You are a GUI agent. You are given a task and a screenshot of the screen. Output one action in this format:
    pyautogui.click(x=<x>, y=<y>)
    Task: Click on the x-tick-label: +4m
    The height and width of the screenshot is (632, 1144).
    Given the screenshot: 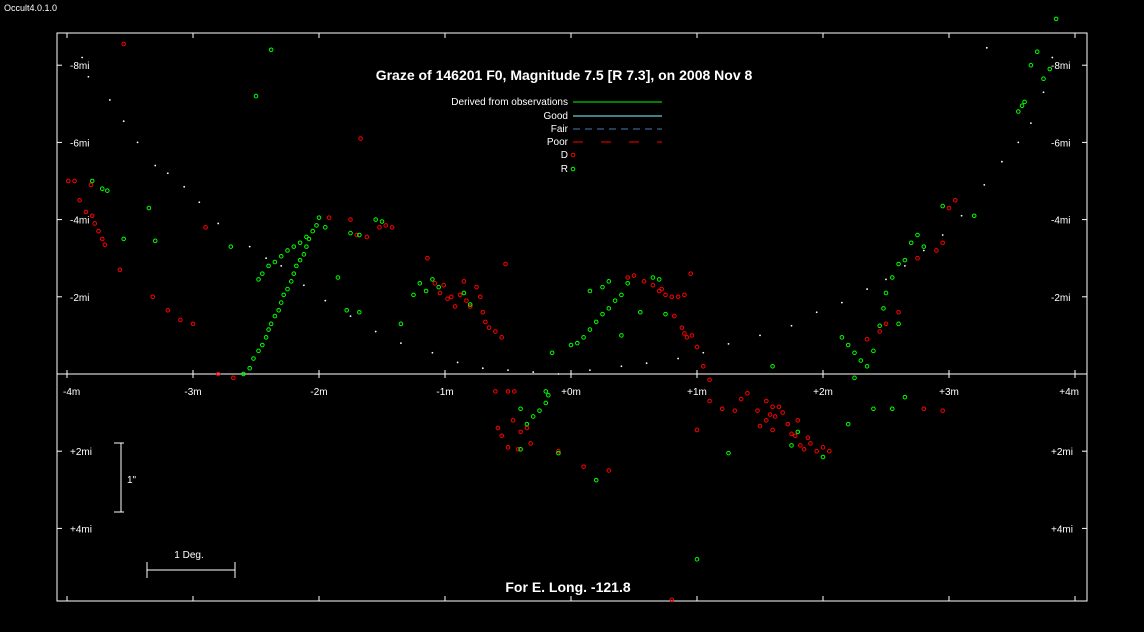 What is the action you would take?
    pyautogui.click(x=1069, y=392)
    